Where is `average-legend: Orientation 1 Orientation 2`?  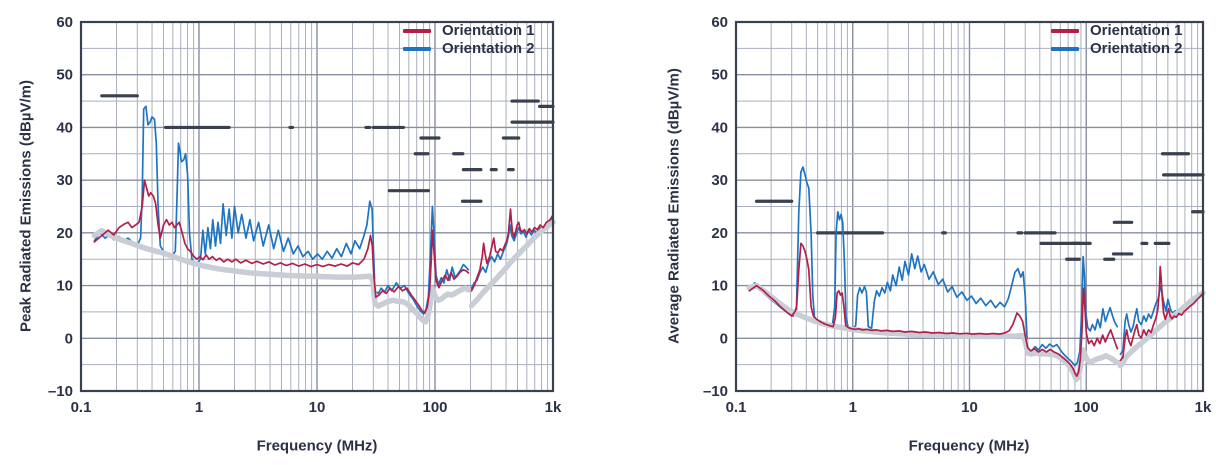
average-legend: Orientation 1 Orientation 2 is located at coordinates (1117, 39).